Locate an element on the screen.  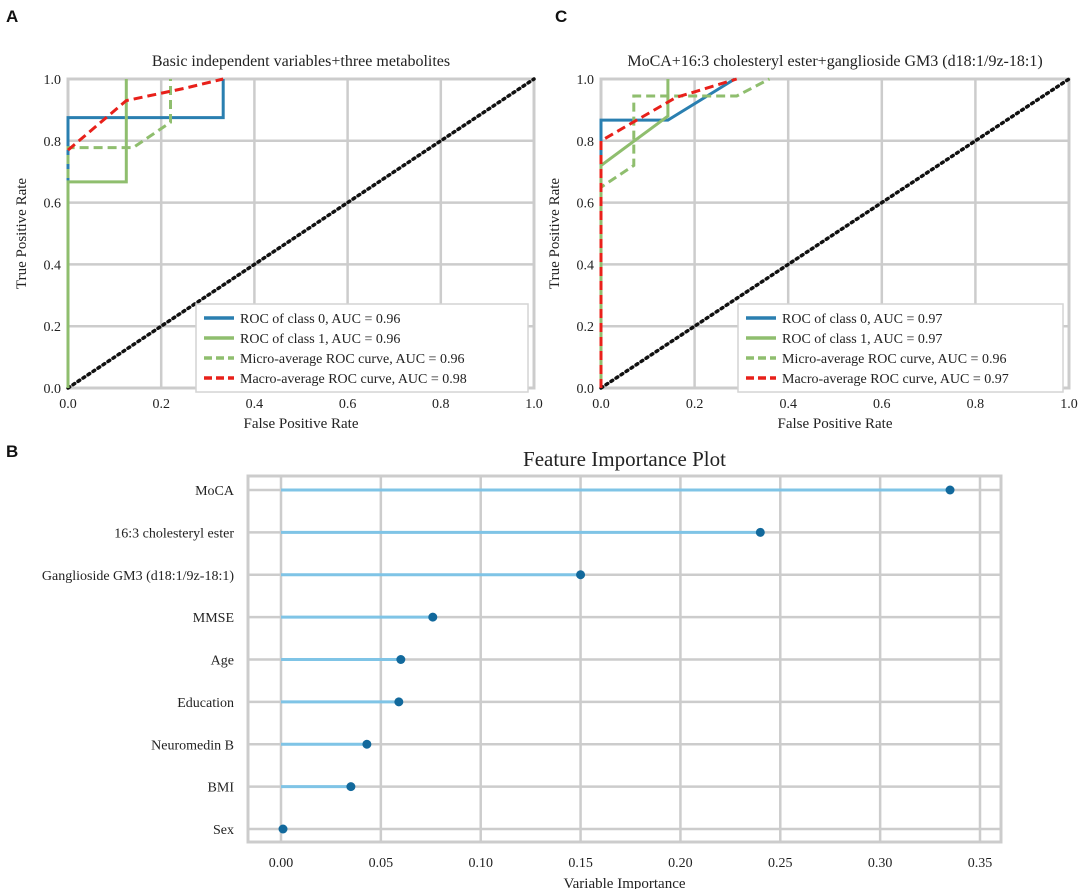
legend-label-1: ROC of class 1, AUC = 0.97 is located at coordinates (862, 339).